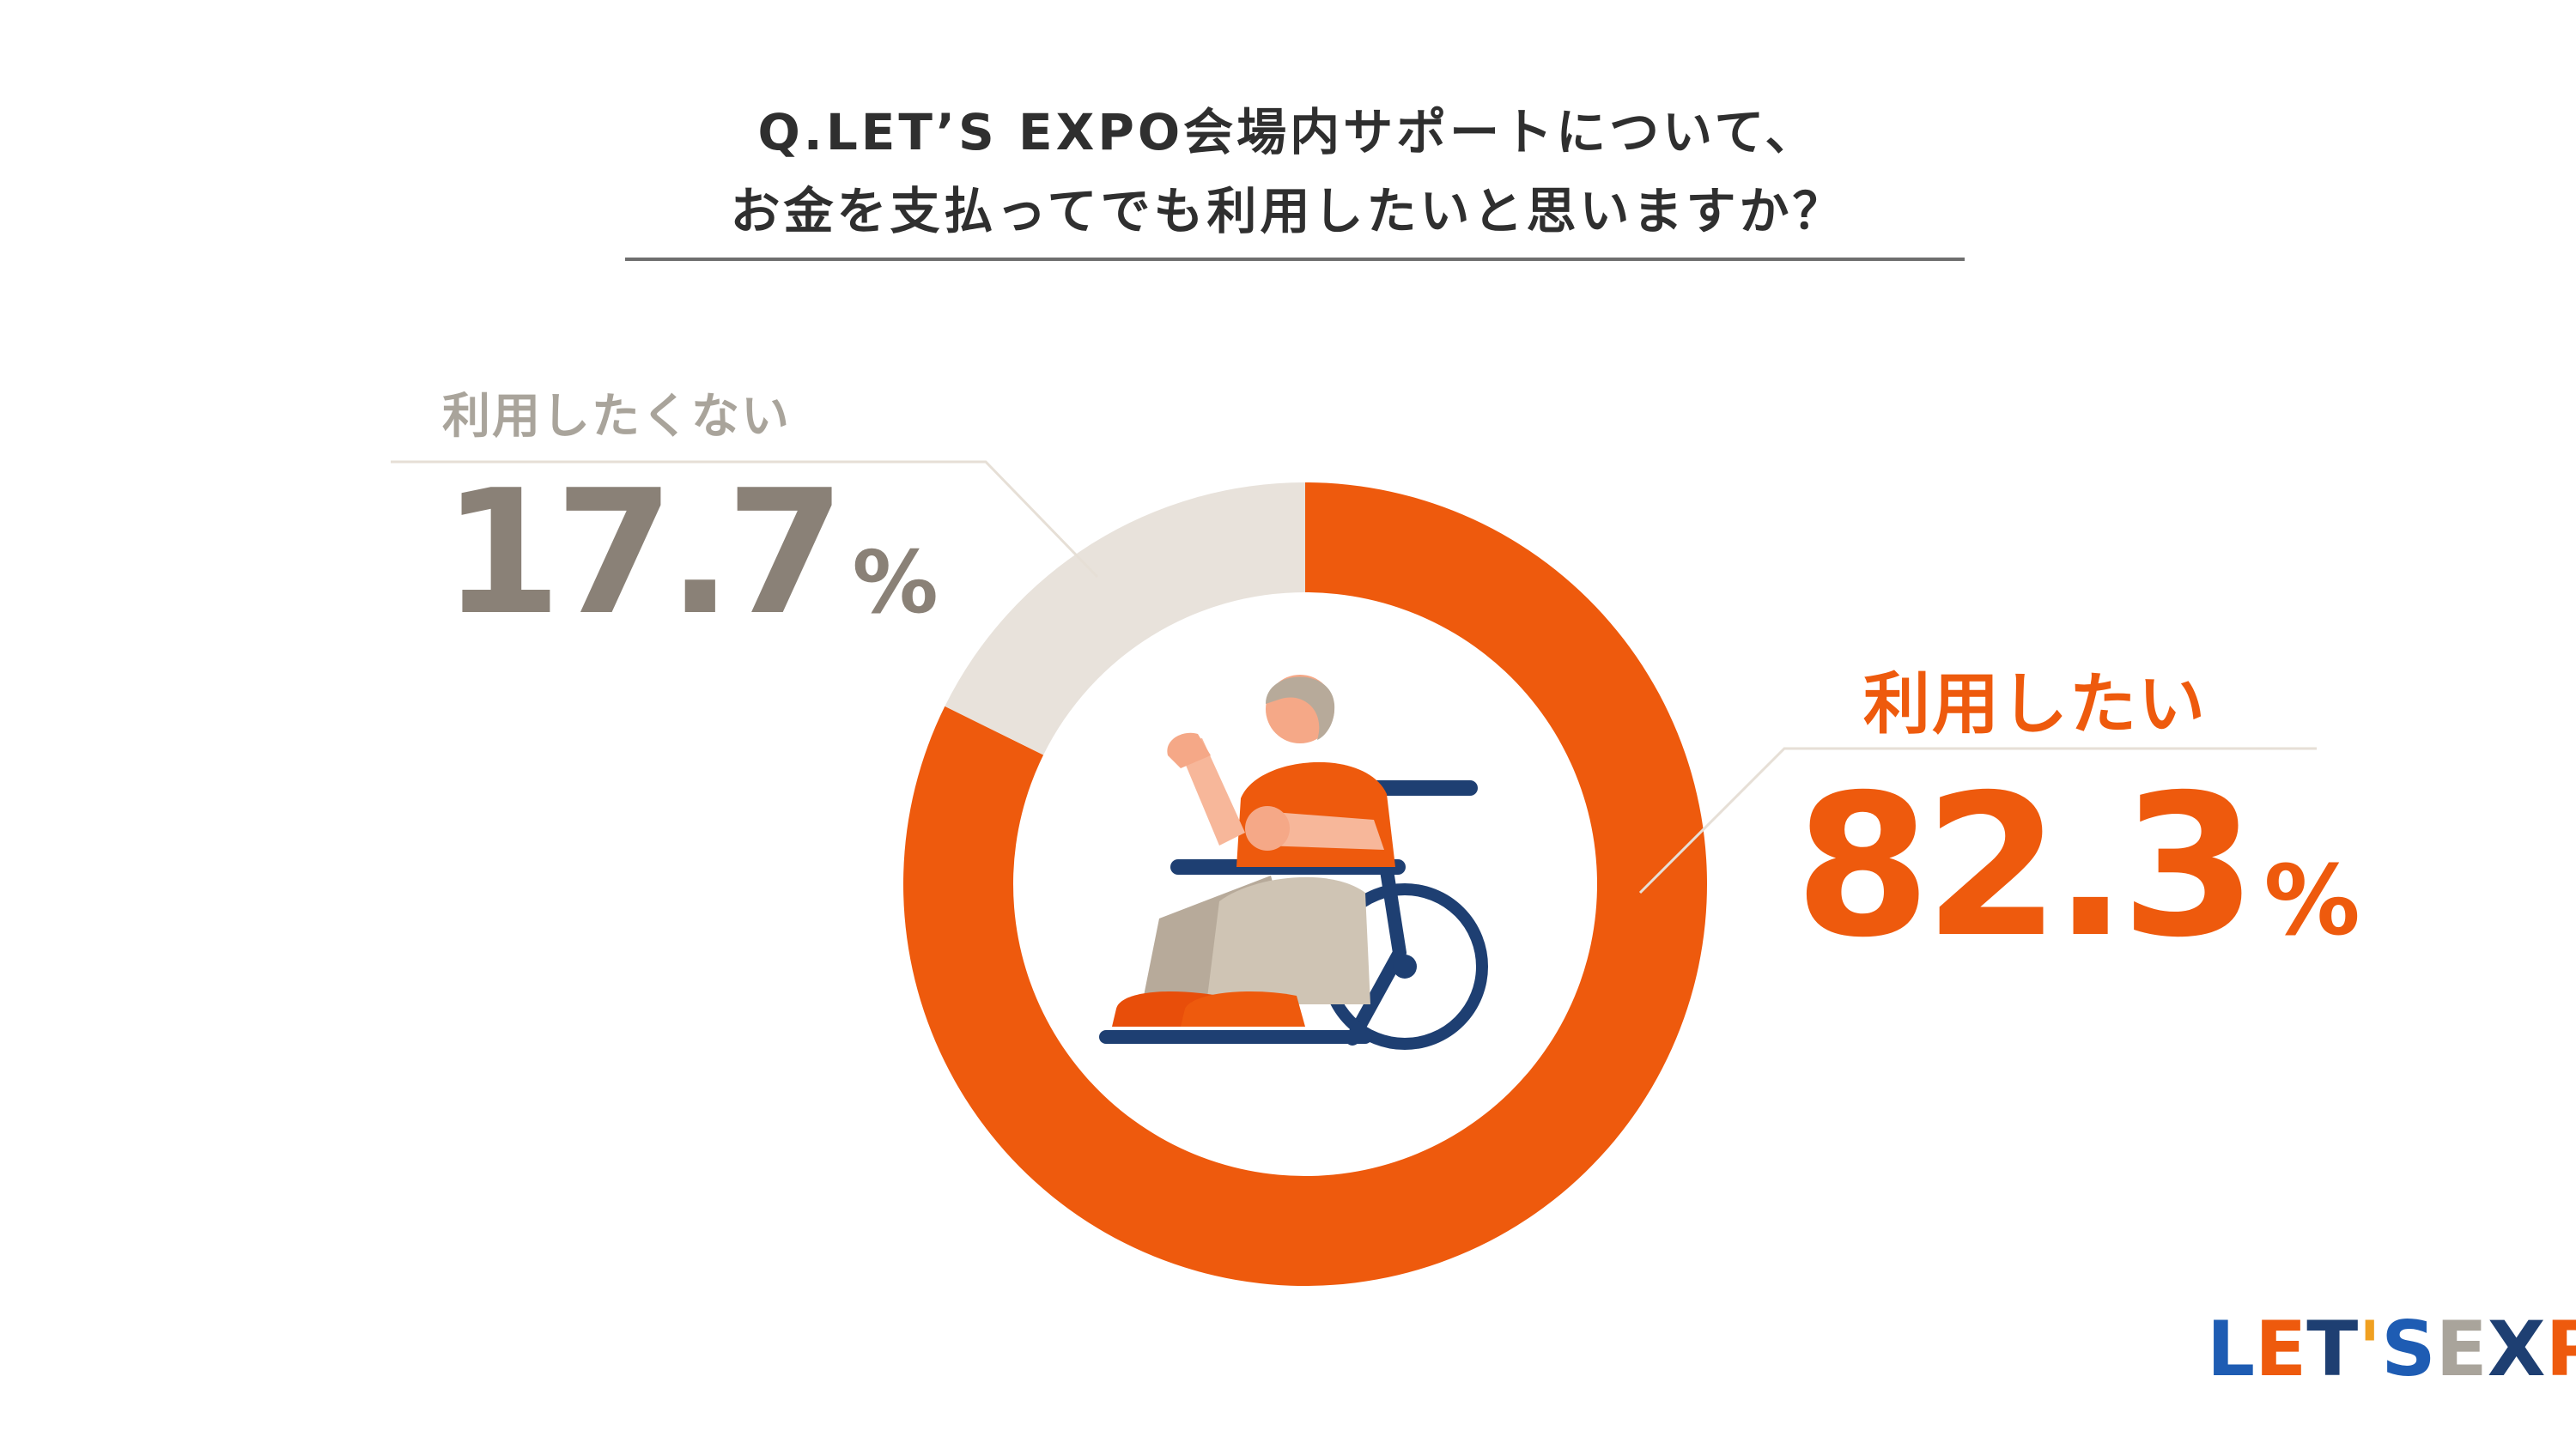 Image resolution: width=2576 pixels, height=1449 pixels. I want to click on label-yes-value: 82.3, so click(2026, 866).